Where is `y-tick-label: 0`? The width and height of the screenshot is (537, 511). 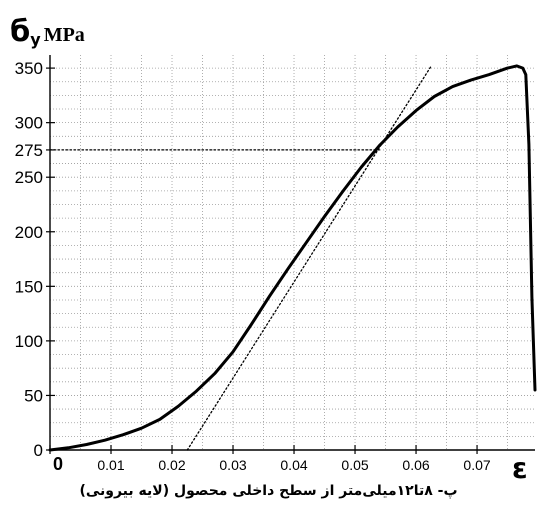
y-tick-label: 0 is located at coordinates (38, 450).